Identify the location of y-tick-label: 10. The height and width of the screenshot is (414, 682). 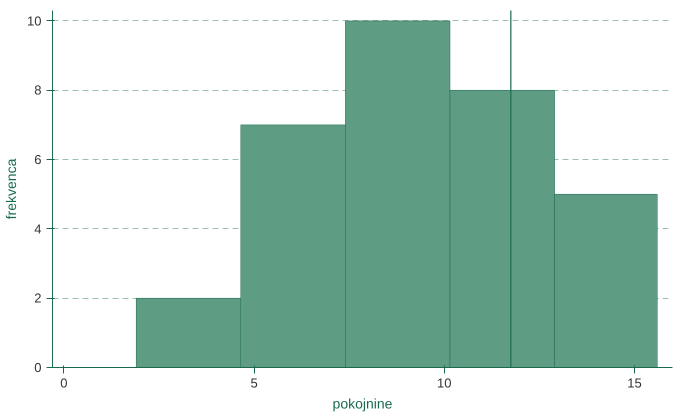
(34, 20).